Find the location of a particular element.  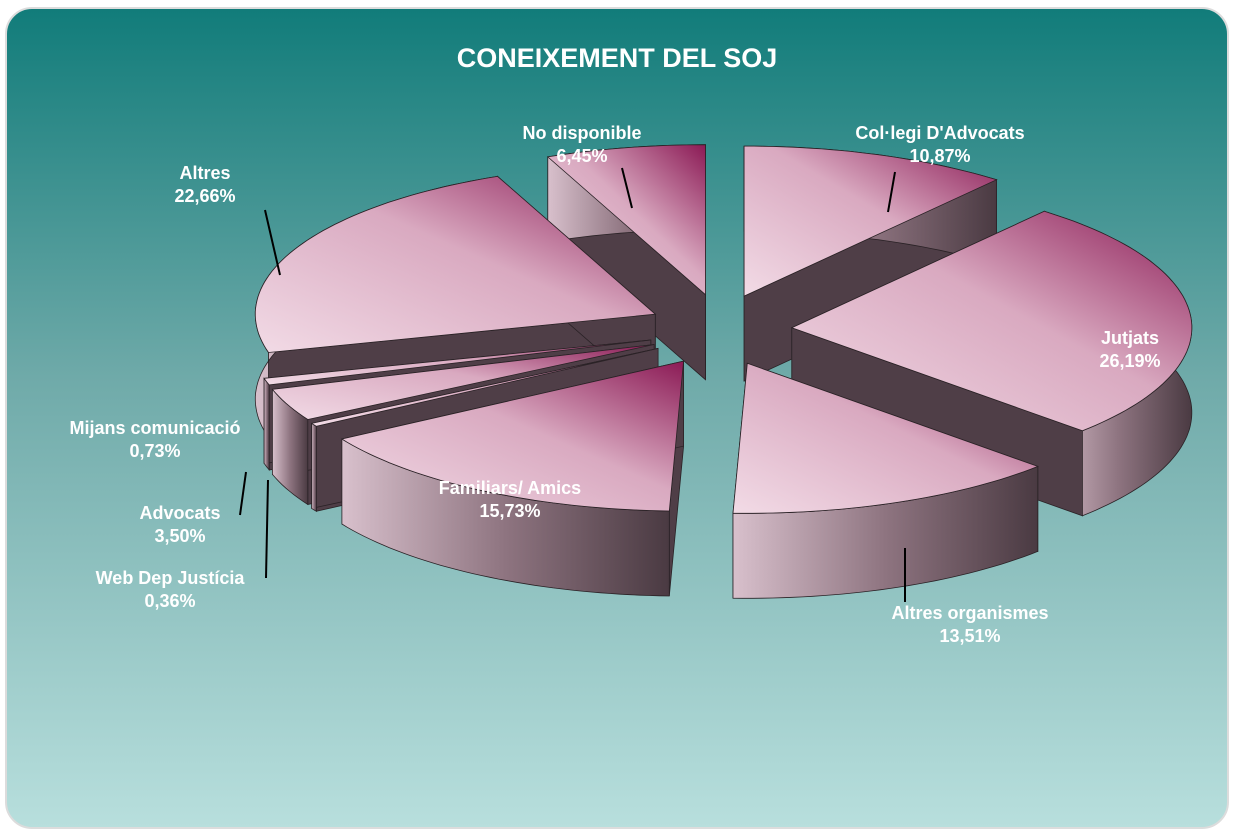

slice-label: Altres organismes is located at coordinates (969, 613).